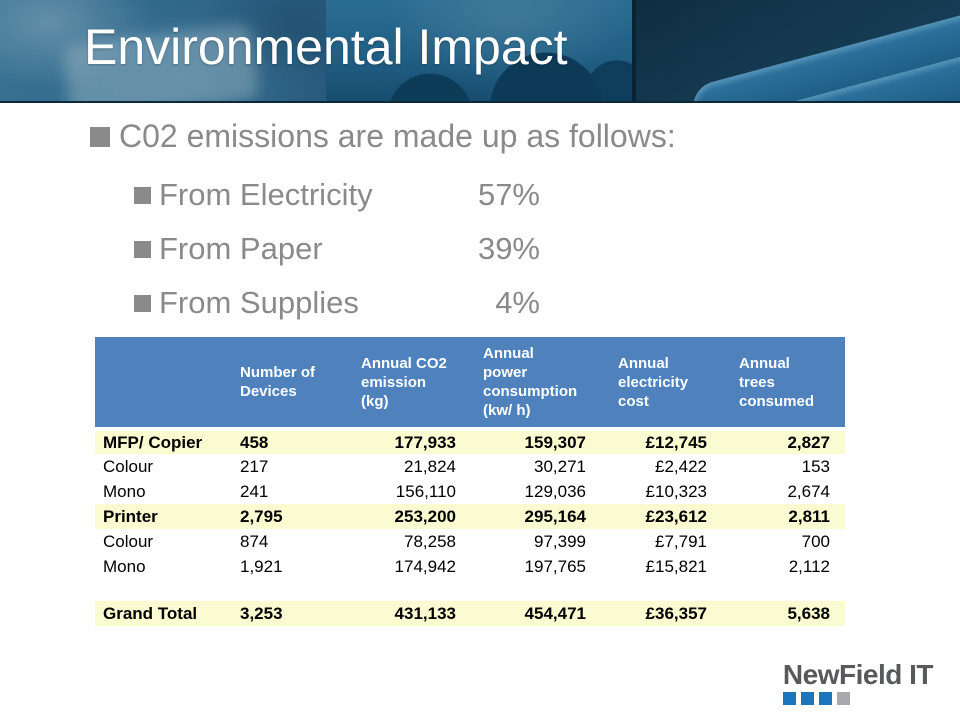  I want to click on table-cell: £2,422, so click(681, 466).